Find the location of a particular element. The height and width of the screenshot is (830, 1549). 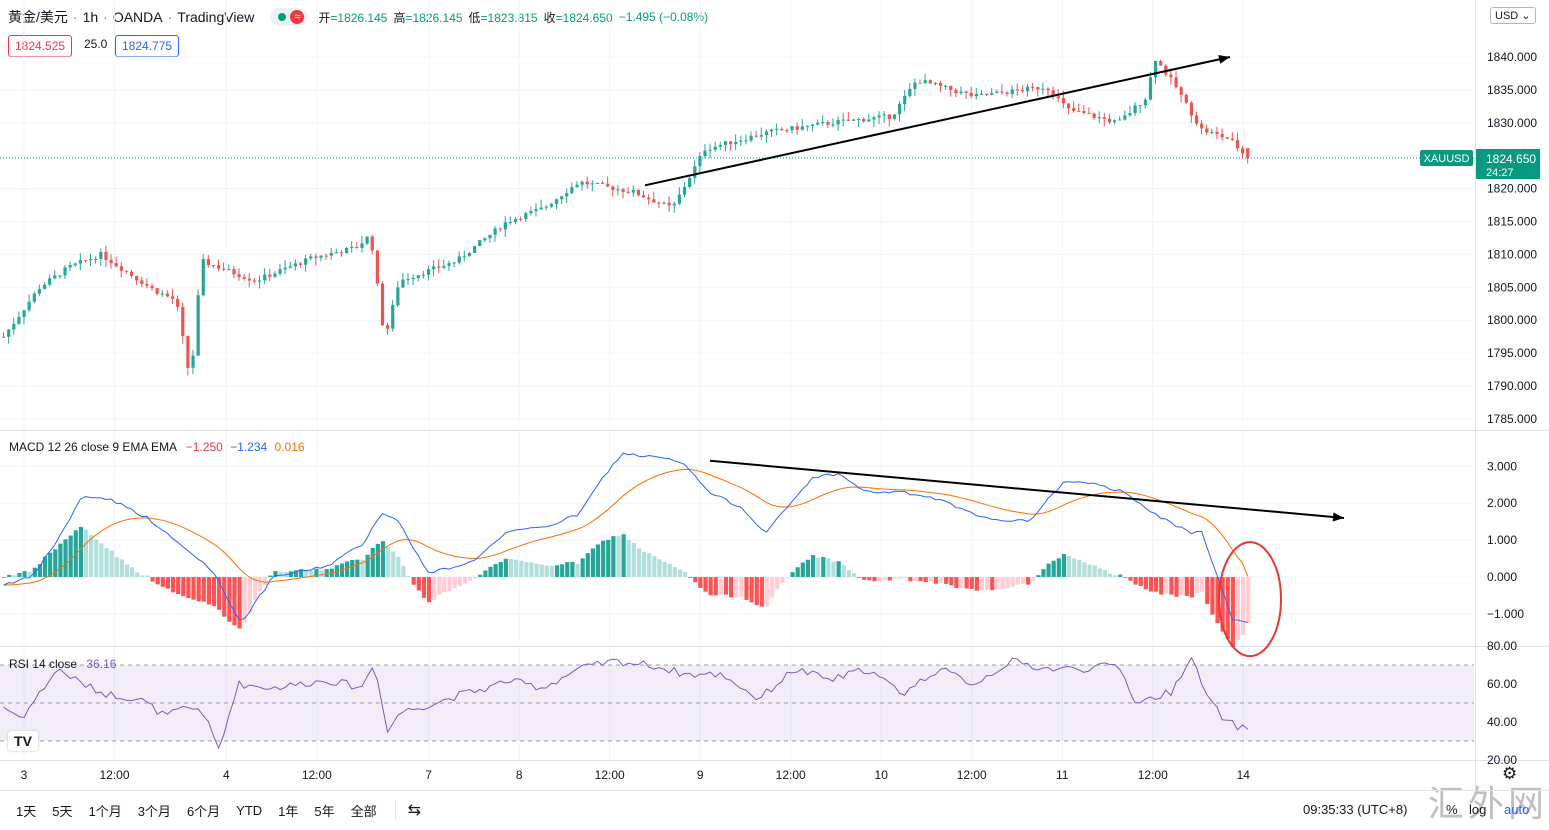

range-6m-button: 6个月 is located at coordinates (203, 811).